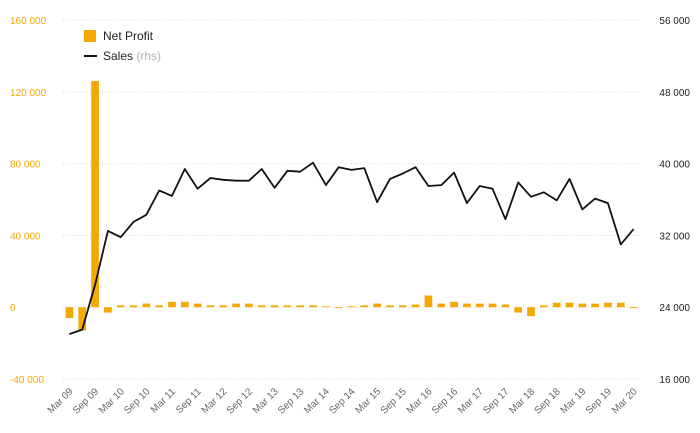  I want to click on x-tick-label: Sep 09, so click(86, 401).